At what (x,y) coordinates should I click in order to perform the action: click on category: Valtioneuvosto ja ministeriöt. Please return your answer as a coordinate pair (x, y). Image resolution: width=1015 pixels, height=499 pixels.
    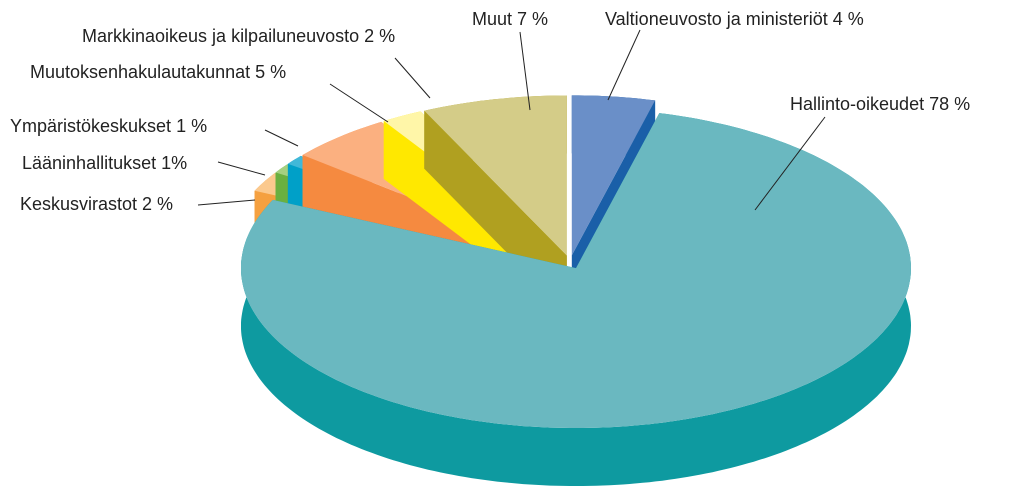
    Looking at the image, I should click on (716, 19).